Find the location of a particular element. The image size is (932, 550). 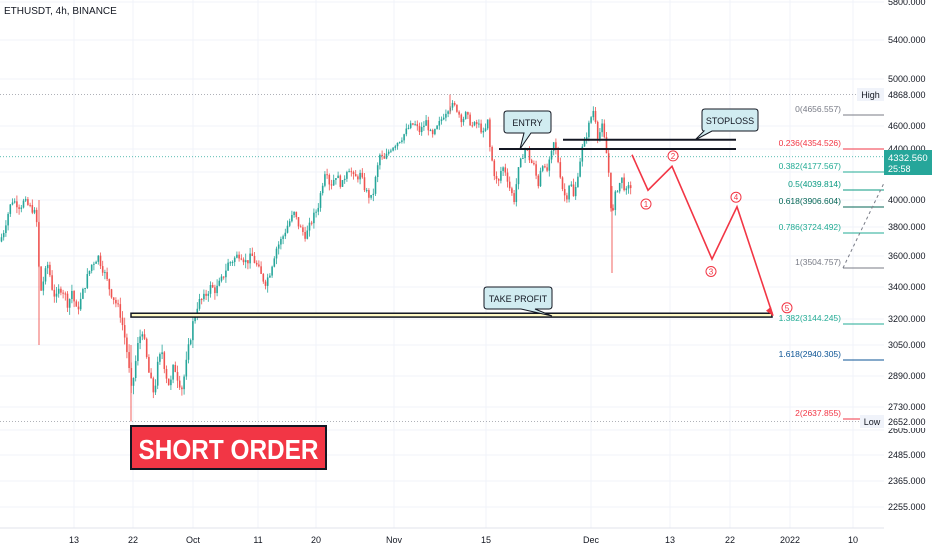

short-order-banner: SHORT ORDER is located at coordinates (228, 447).